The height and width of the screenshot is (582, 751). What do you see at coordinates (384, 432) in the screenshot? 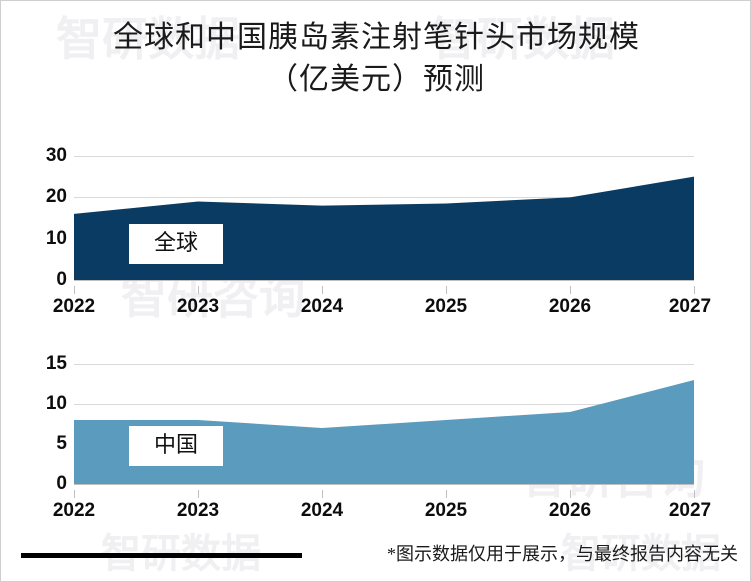
I see `area-series-china` at bounding box center [384, 432].